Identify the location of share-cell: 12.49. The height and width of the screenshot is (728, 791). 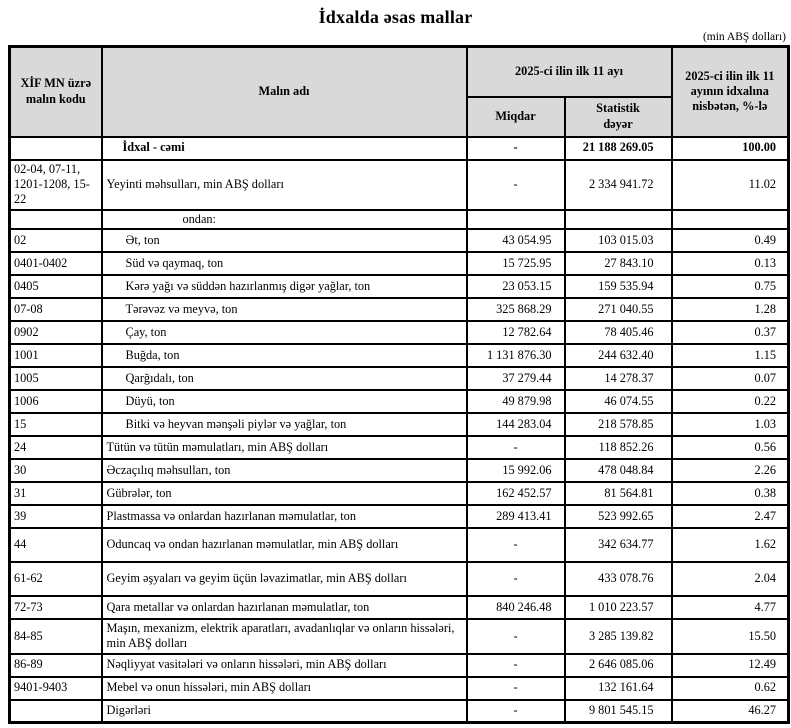
(730, 665).